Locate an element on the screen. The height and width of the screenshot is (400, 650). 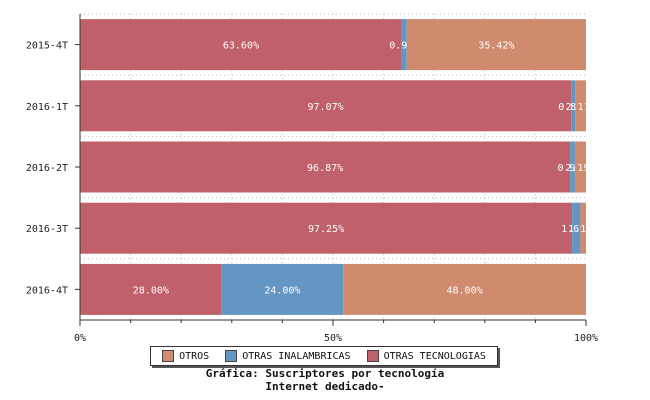
legend-item-otras-inalambricas: OTRAS INALAMBRICAS is located at coordinates (288, 356).